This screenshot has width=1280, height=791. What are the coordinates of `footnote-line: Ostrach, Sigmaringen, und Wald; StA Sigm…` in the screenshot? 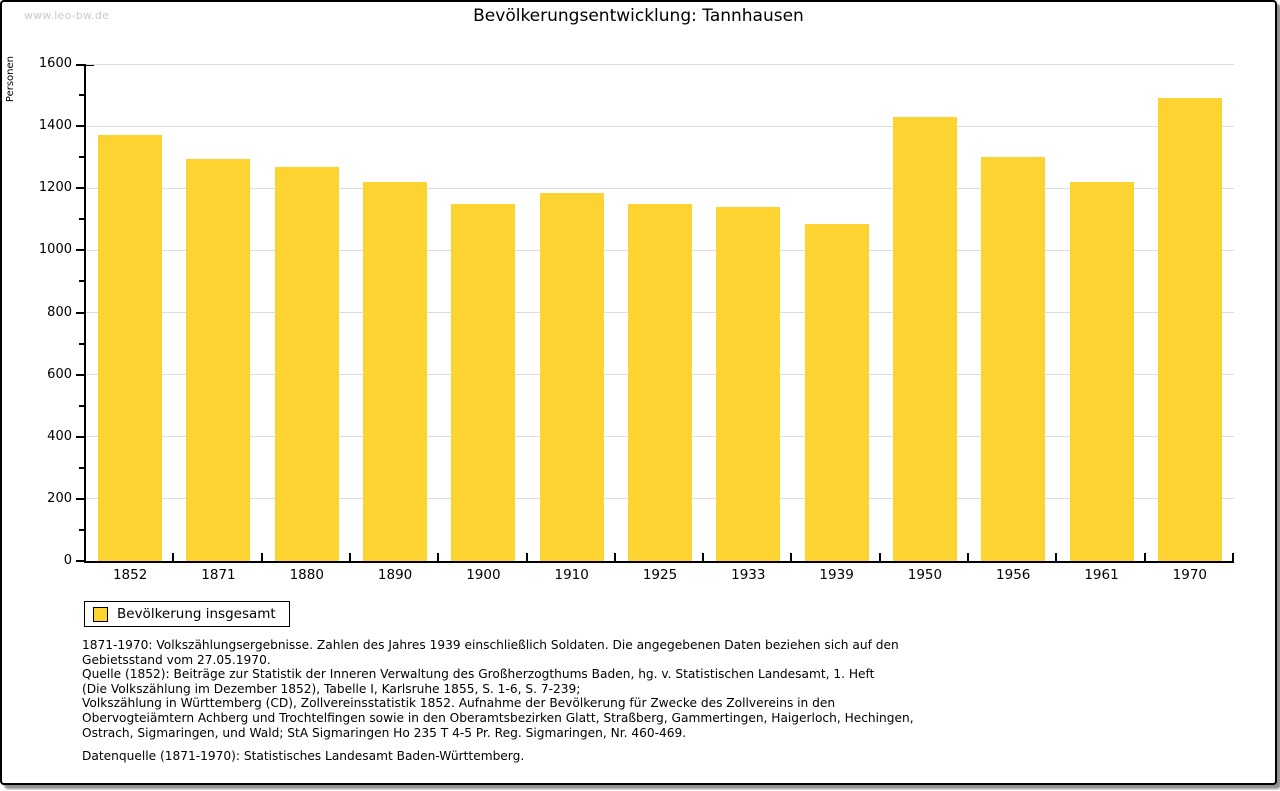 It's located at (384, 732).